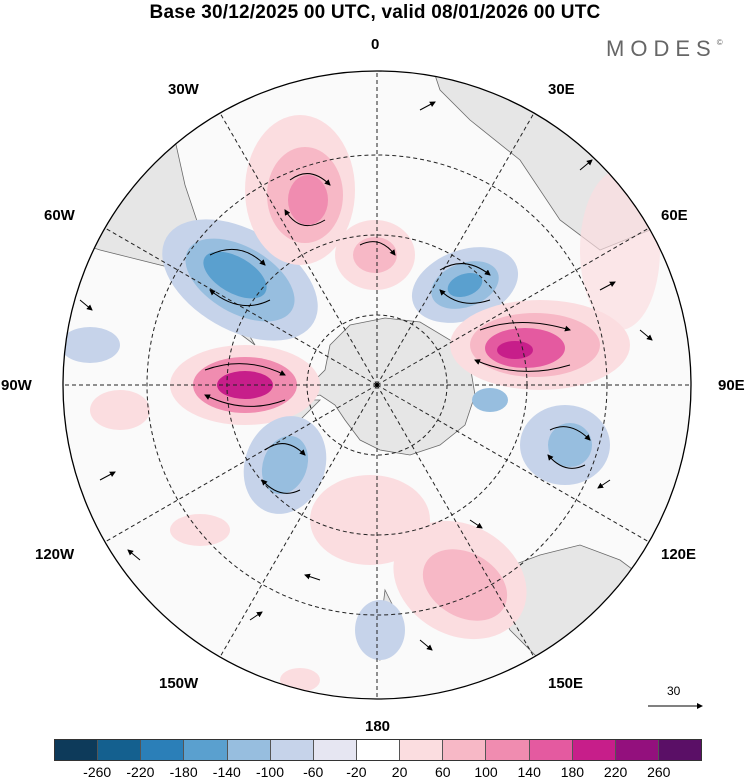  I want to click on meridian-label-120w: 120W, so click(55, 554).